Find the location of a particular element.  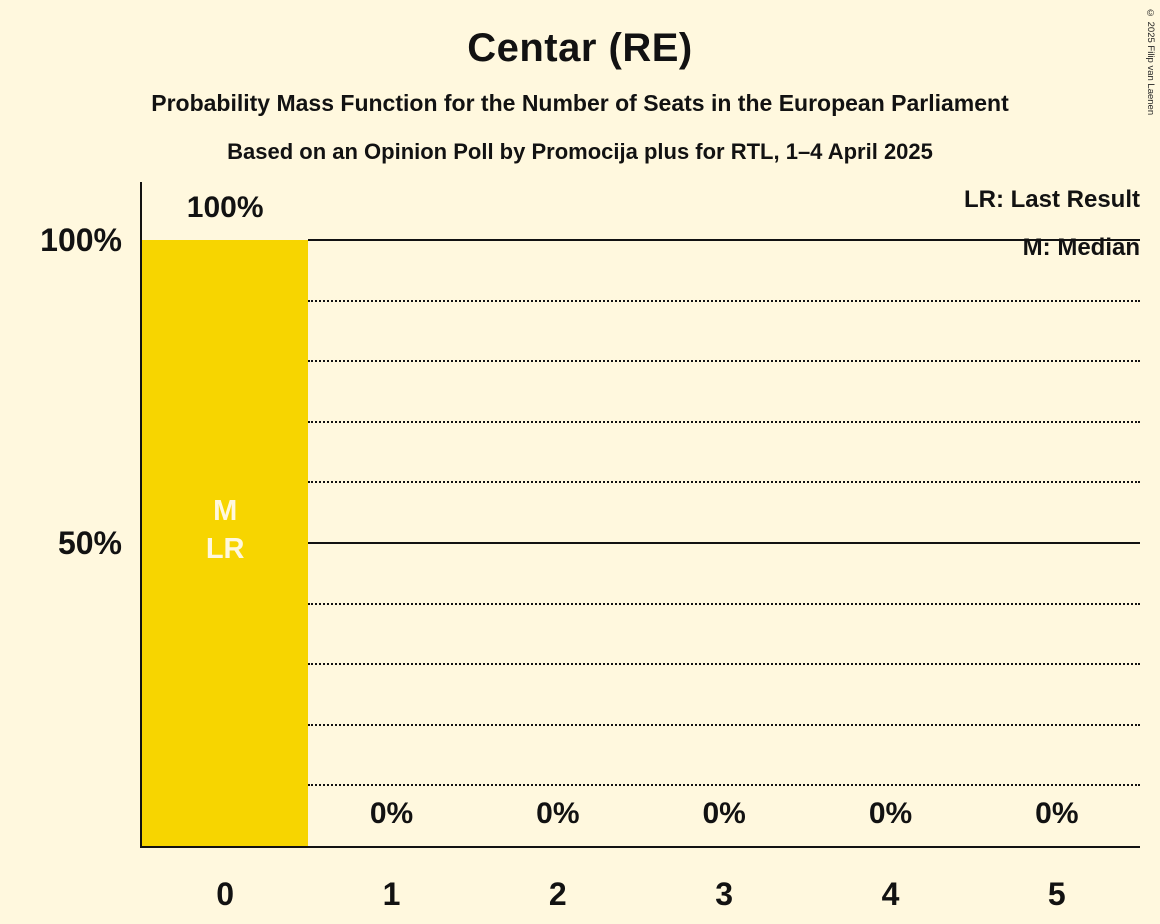

value-label-seat-0: 100% is located at coordinates (225, 207).